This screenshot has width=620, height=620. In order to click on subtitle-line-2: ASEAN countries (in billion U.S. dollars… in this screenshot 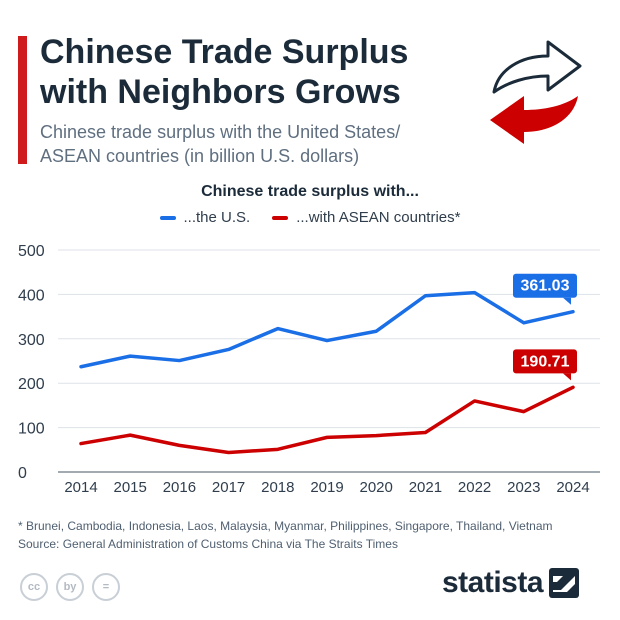, I will do `click(200, 156)`.